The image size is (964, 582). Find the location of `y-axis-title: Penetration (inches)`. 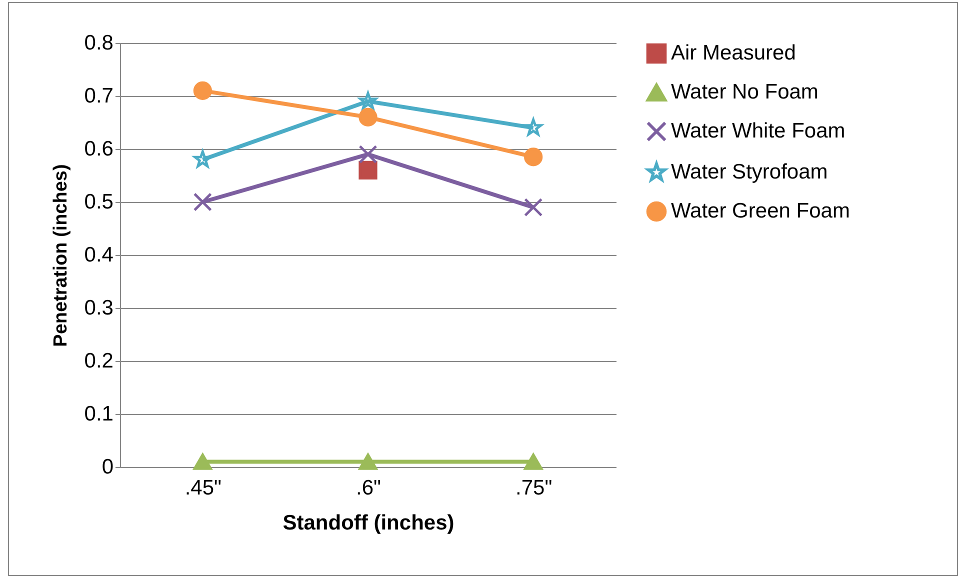

y-axis-title: Penetration (inches) is located at coordinates (61, 255).